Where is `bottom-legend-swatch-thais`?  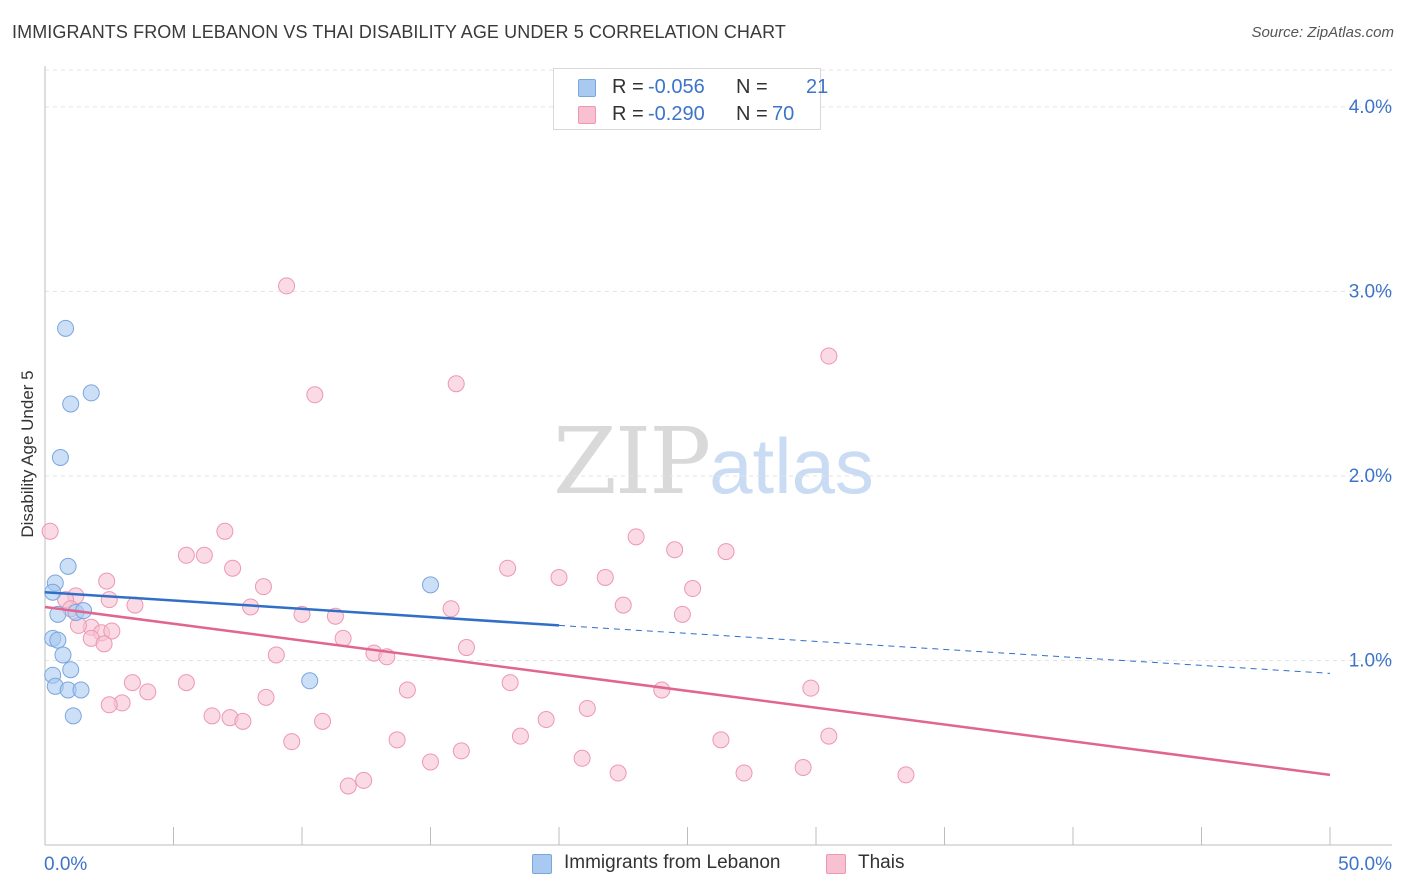 bottom-legend-swatch-thais is located at coordinates (836, 864).